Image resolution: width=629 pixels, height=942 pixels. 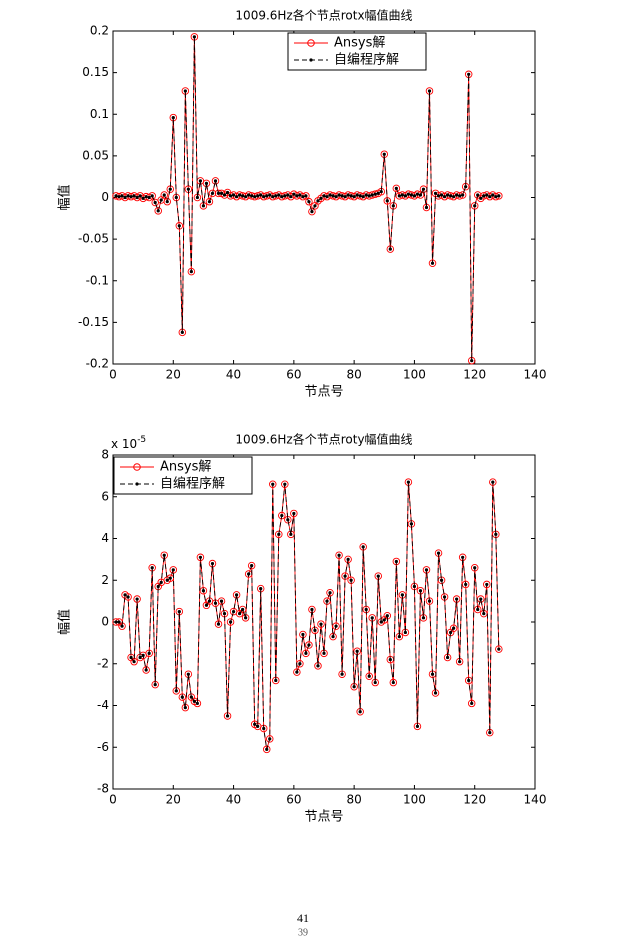 I want to click on y-tick-label: 0.15, so click(x=95, y=72).